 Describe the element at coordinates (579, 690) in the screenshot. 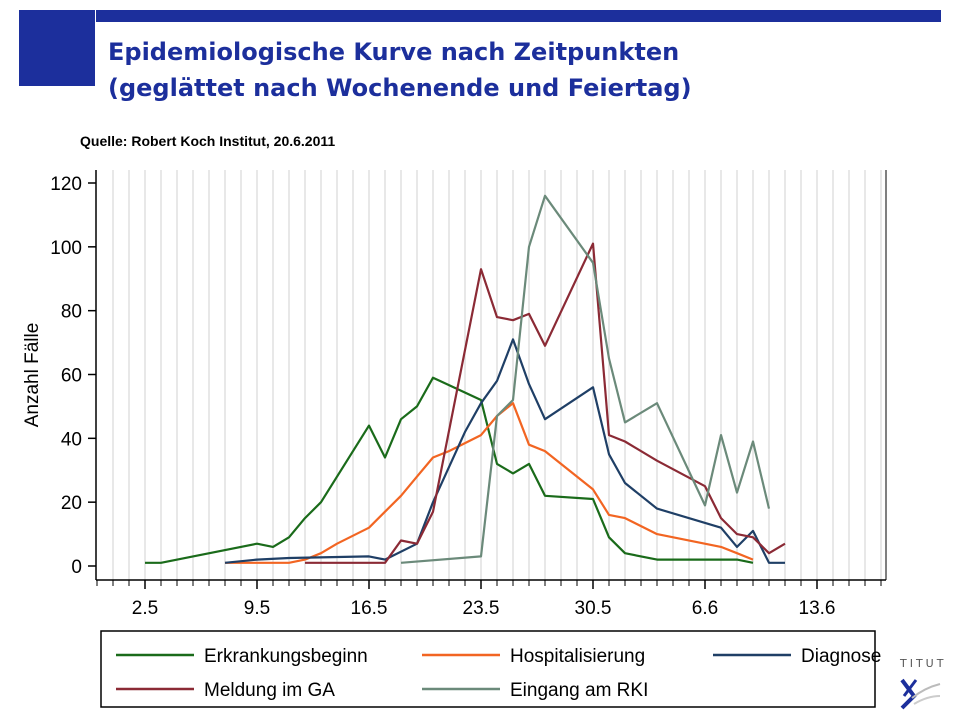

I see `legend-label-4: Eingang am RKI` at that location.